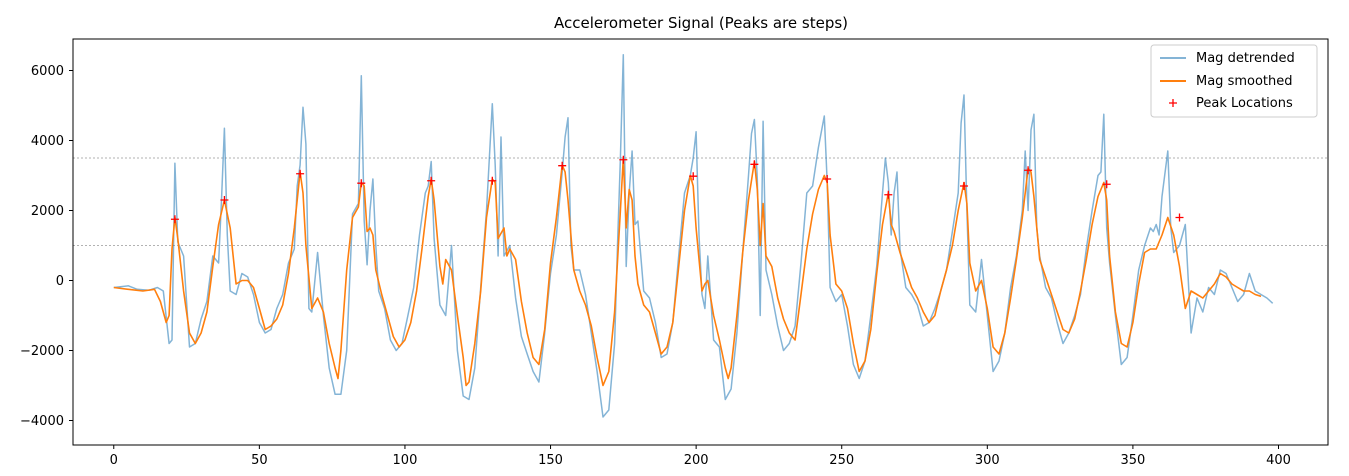  I want to click on legend-label-peak-locations: Peak Locations, so click(1244, 103).